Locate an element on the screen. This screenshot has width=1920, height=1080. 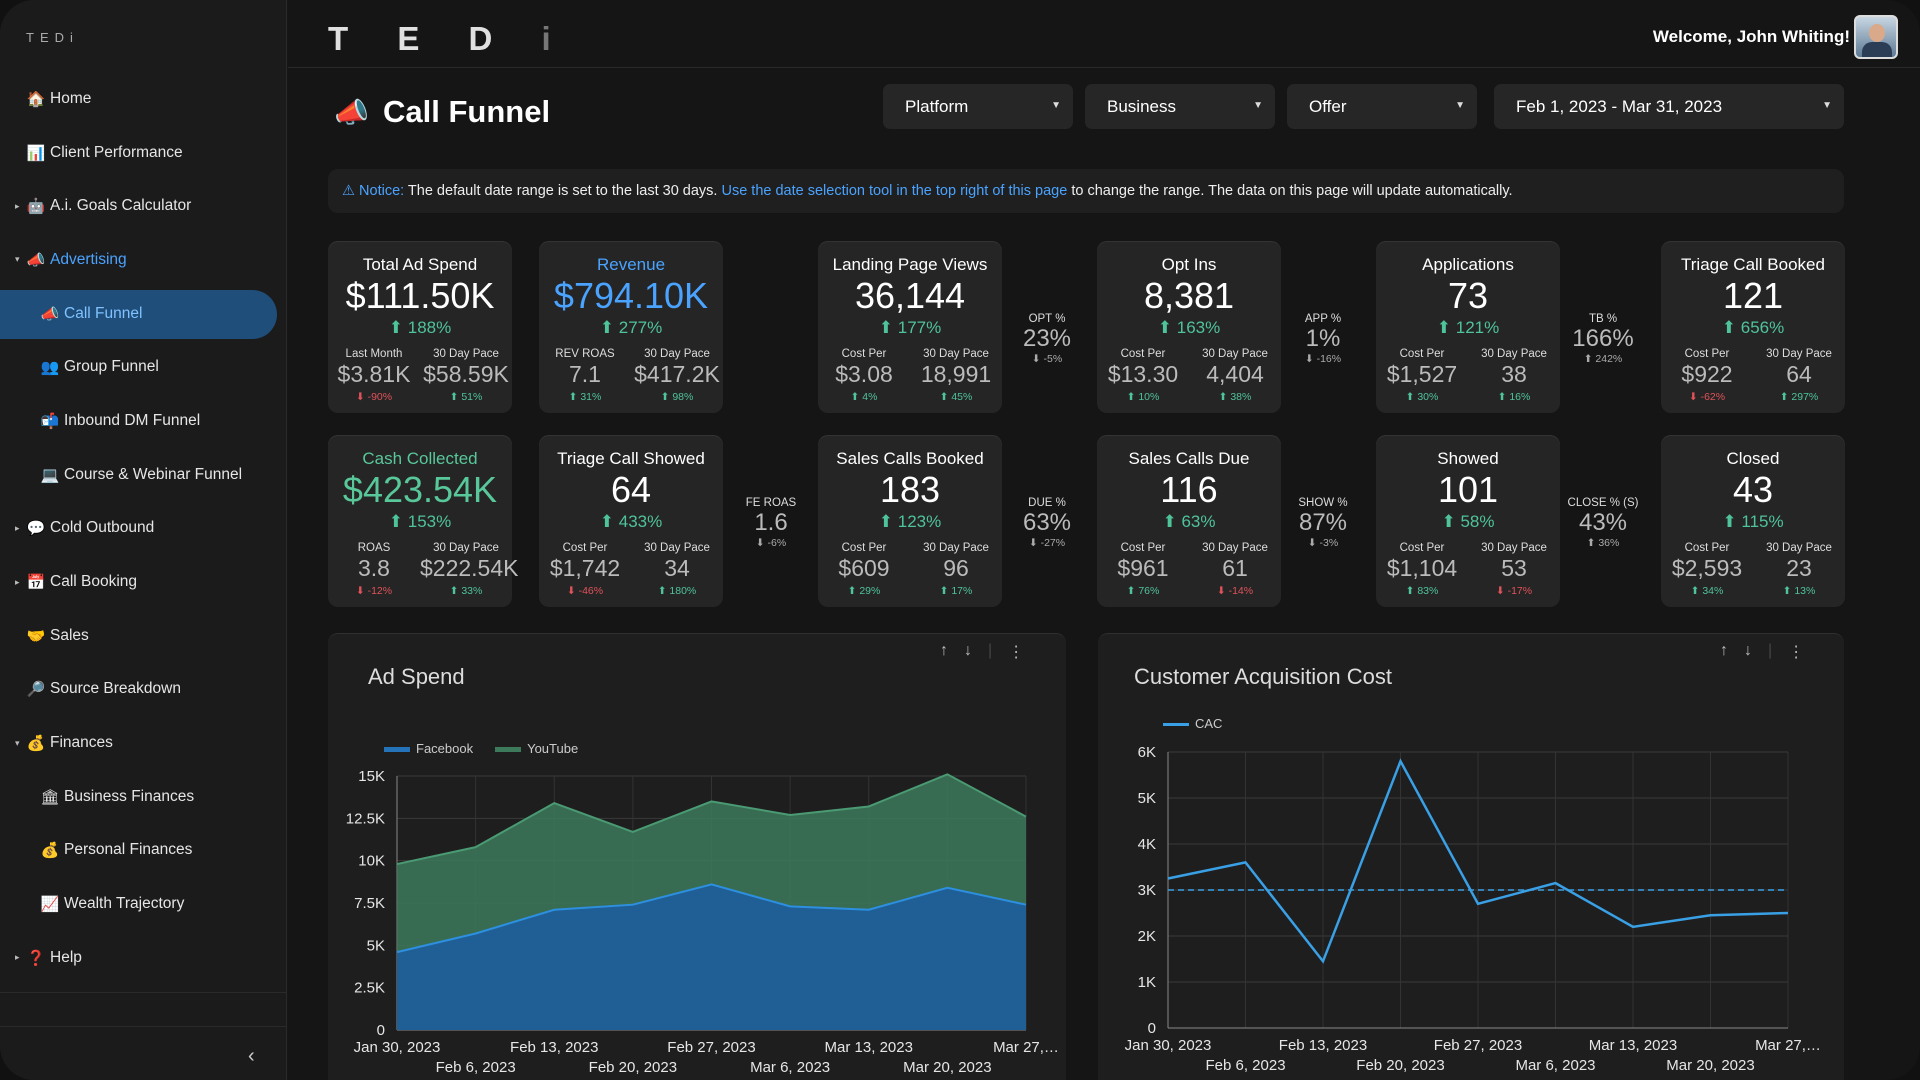
ratio-value: 166% is located at coordinates (1603, 338).